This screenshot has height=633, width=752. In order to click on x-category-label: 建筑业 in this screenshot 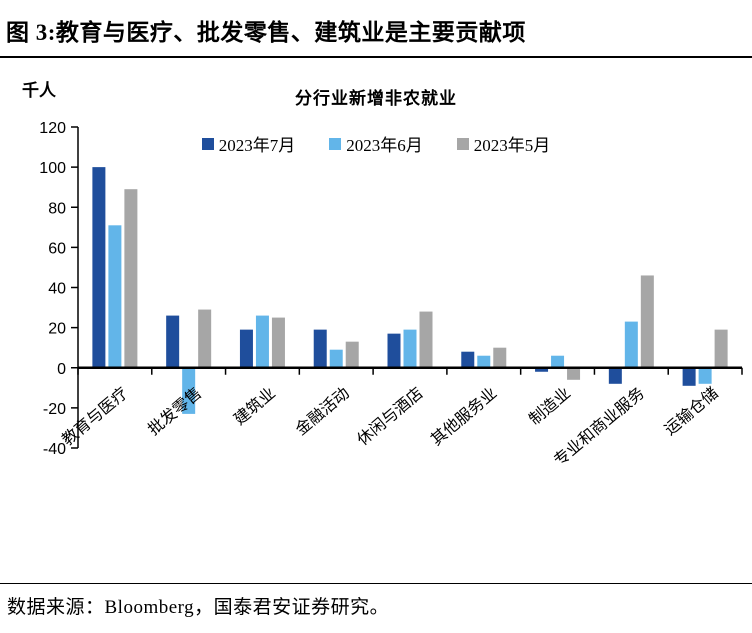, I will do `click(255, 406)`.